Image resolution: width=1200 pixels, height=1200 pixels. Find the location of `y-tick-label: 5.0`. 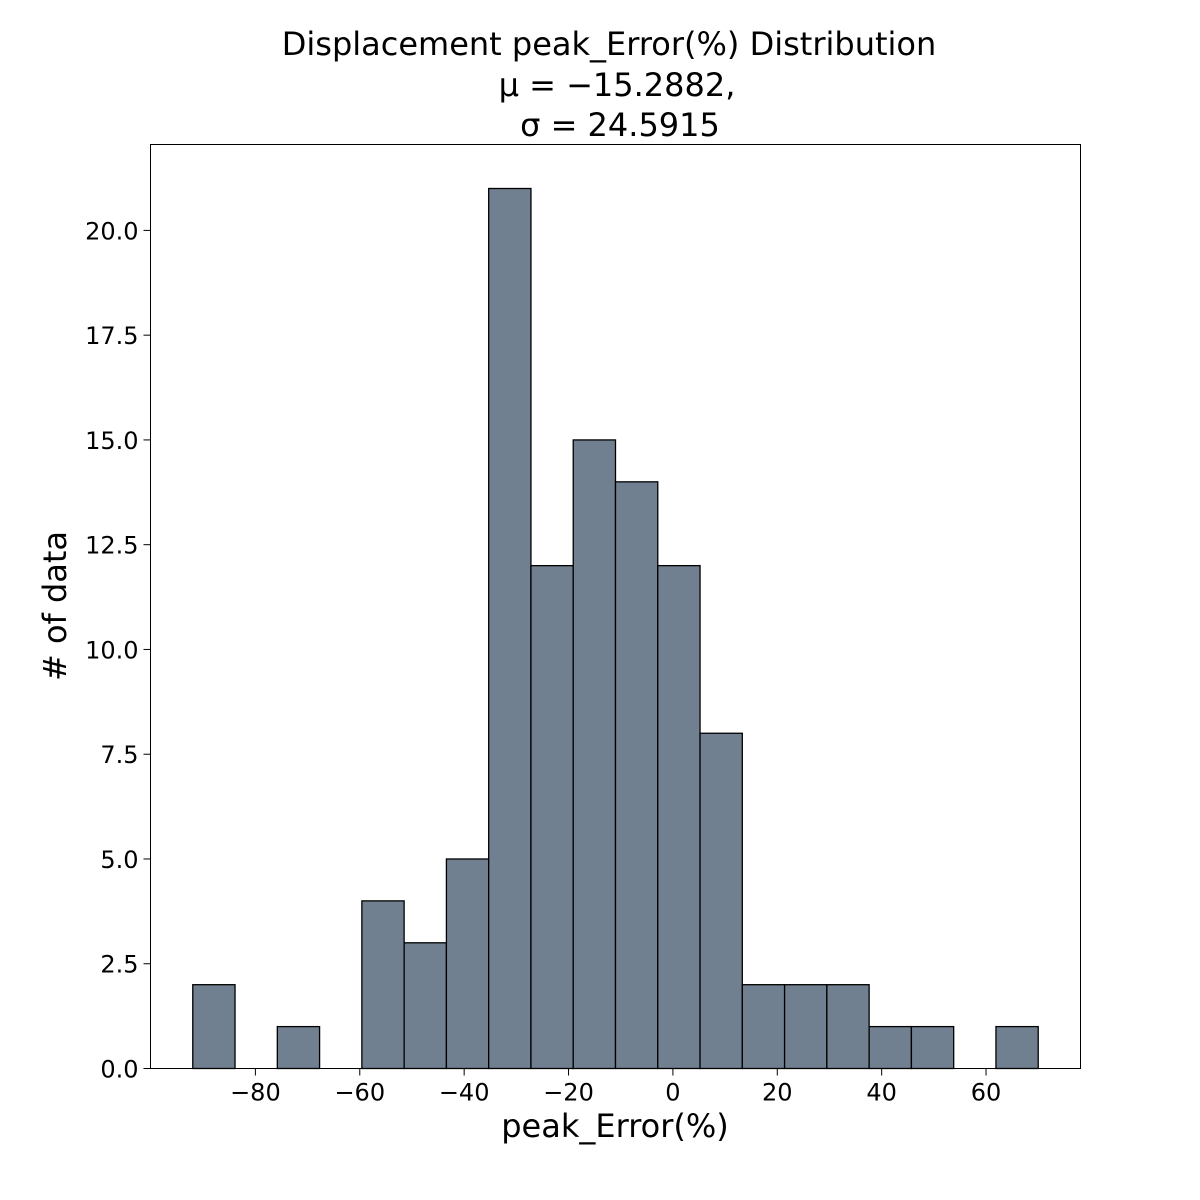

y-tick-label: 5.0 is located at coordinates (119, 860).